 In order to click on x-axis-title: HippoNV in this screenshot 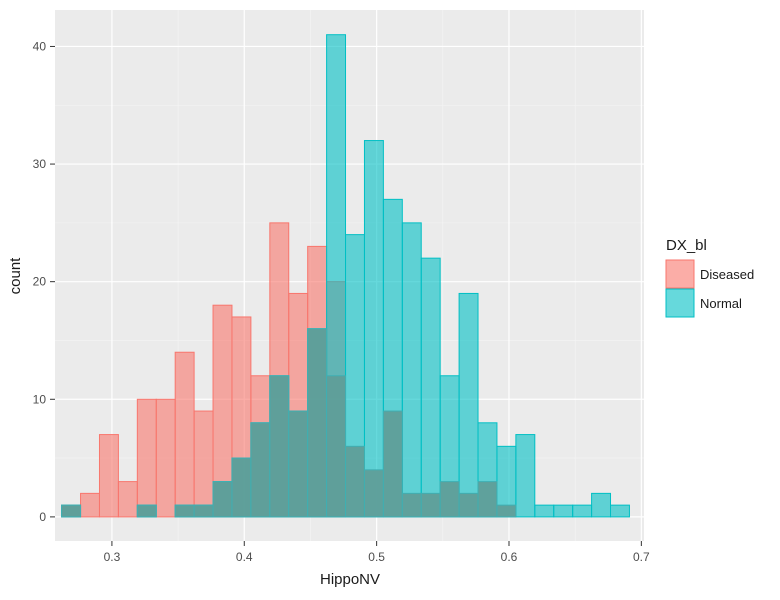, I will do `click(350, 579)`.